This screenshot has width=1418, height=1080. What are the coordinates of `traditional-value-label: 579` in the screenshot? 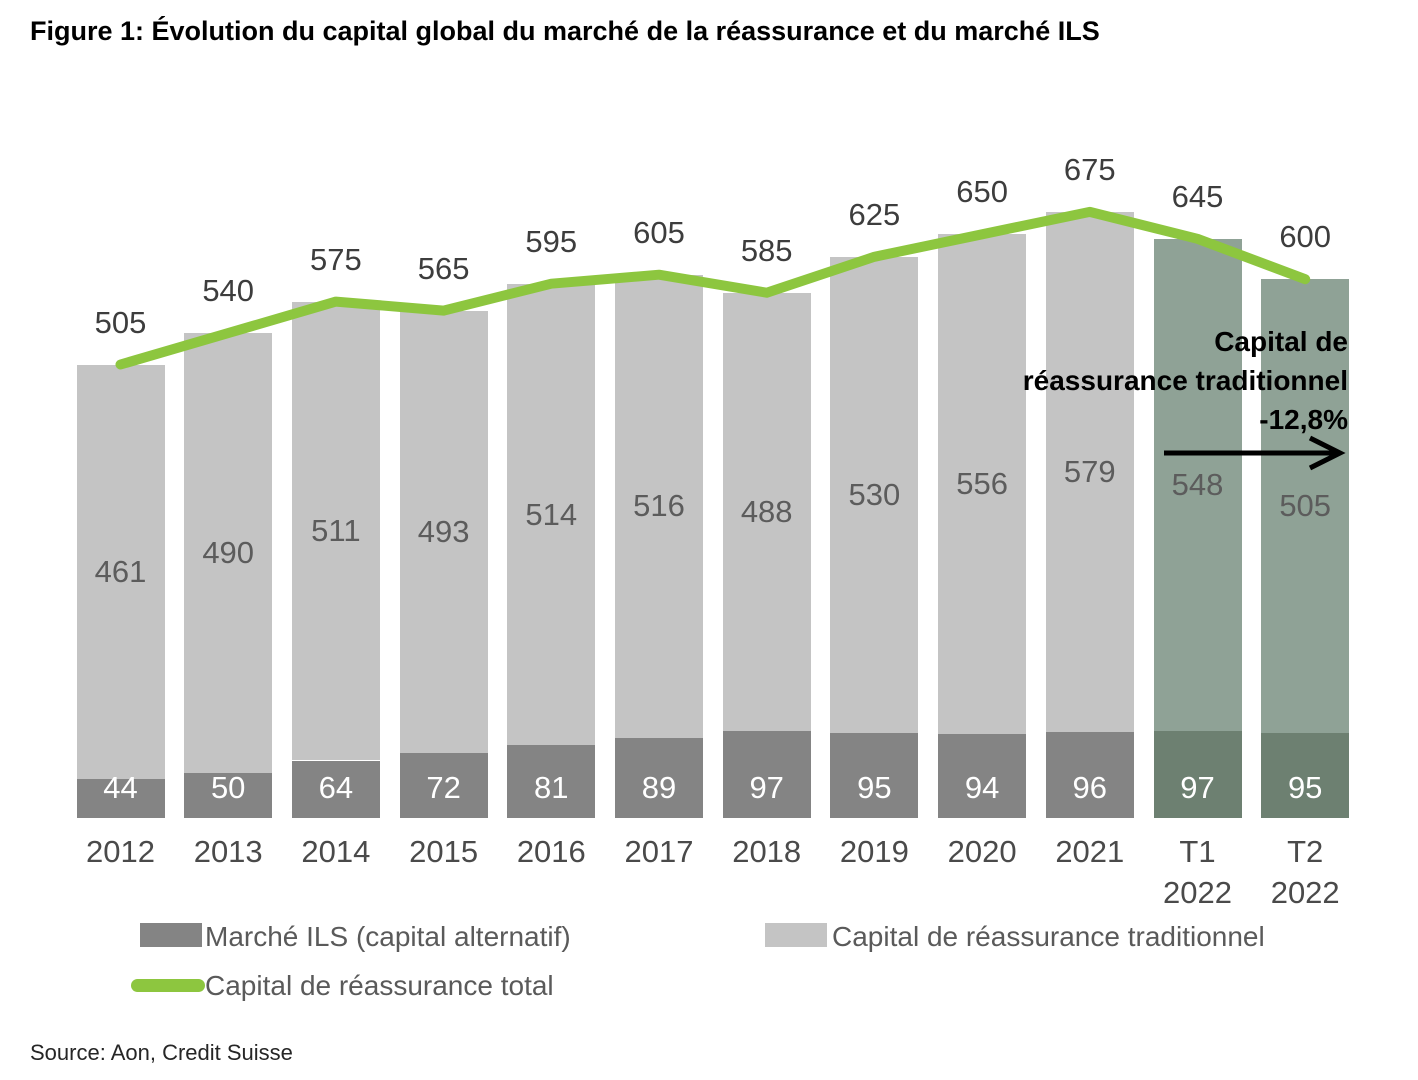 It's located at (1089, 471).